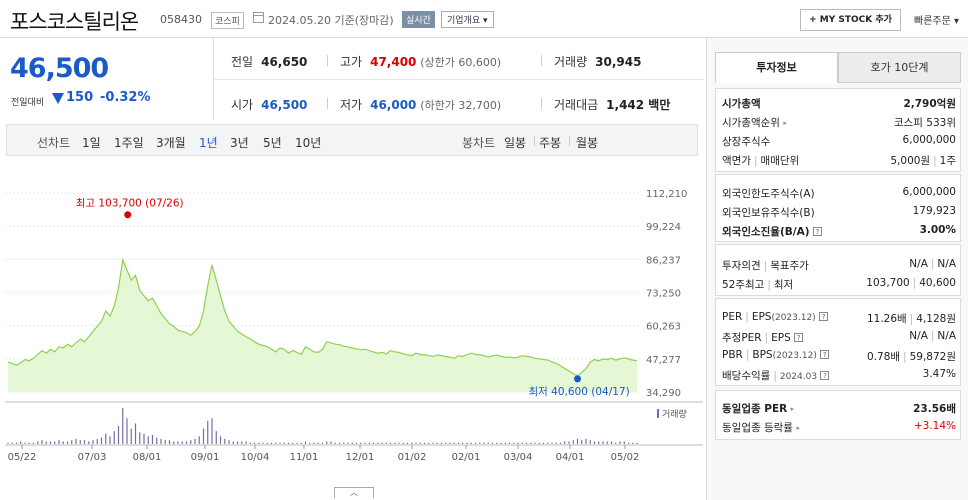 The width and height of the screenshot is (968, 500). What do you see at coordinates (418, 19) in the screenshot?
I see `realtime-button: 실시간` at bounding box center [418, 19].